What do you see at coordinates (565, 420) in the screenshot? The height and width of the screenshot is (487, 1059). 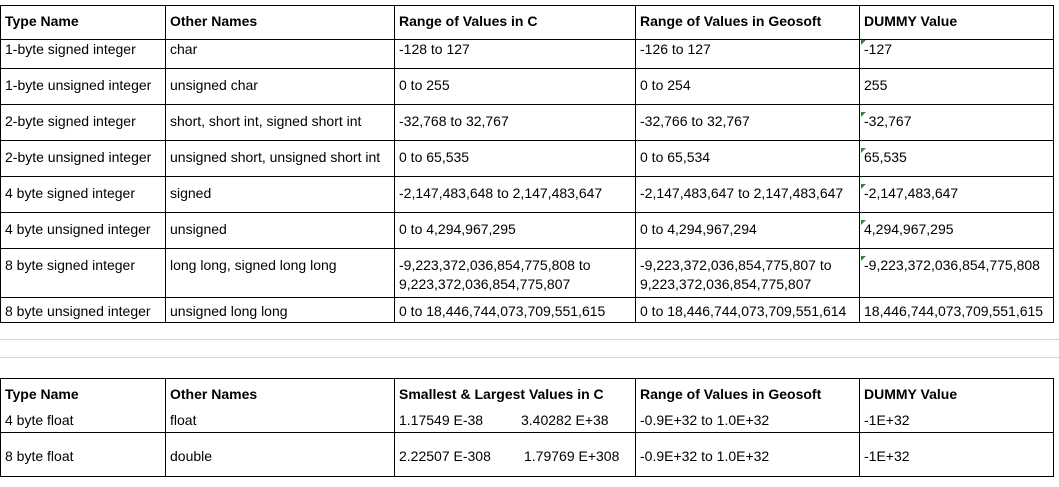 I see `largest-value-cell: 3.40282 E+38` at bounding box center [565, 420].